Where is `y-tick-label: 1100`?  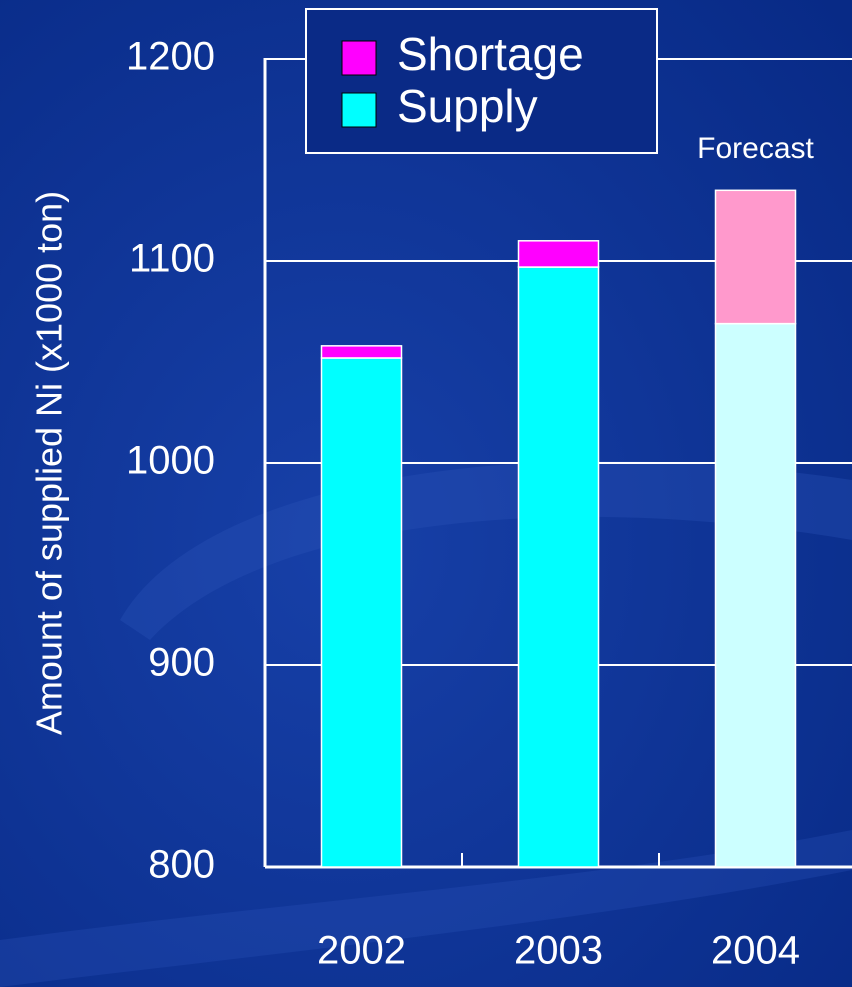 y-tick-label: 1100 is located at coordinates (172, 259).